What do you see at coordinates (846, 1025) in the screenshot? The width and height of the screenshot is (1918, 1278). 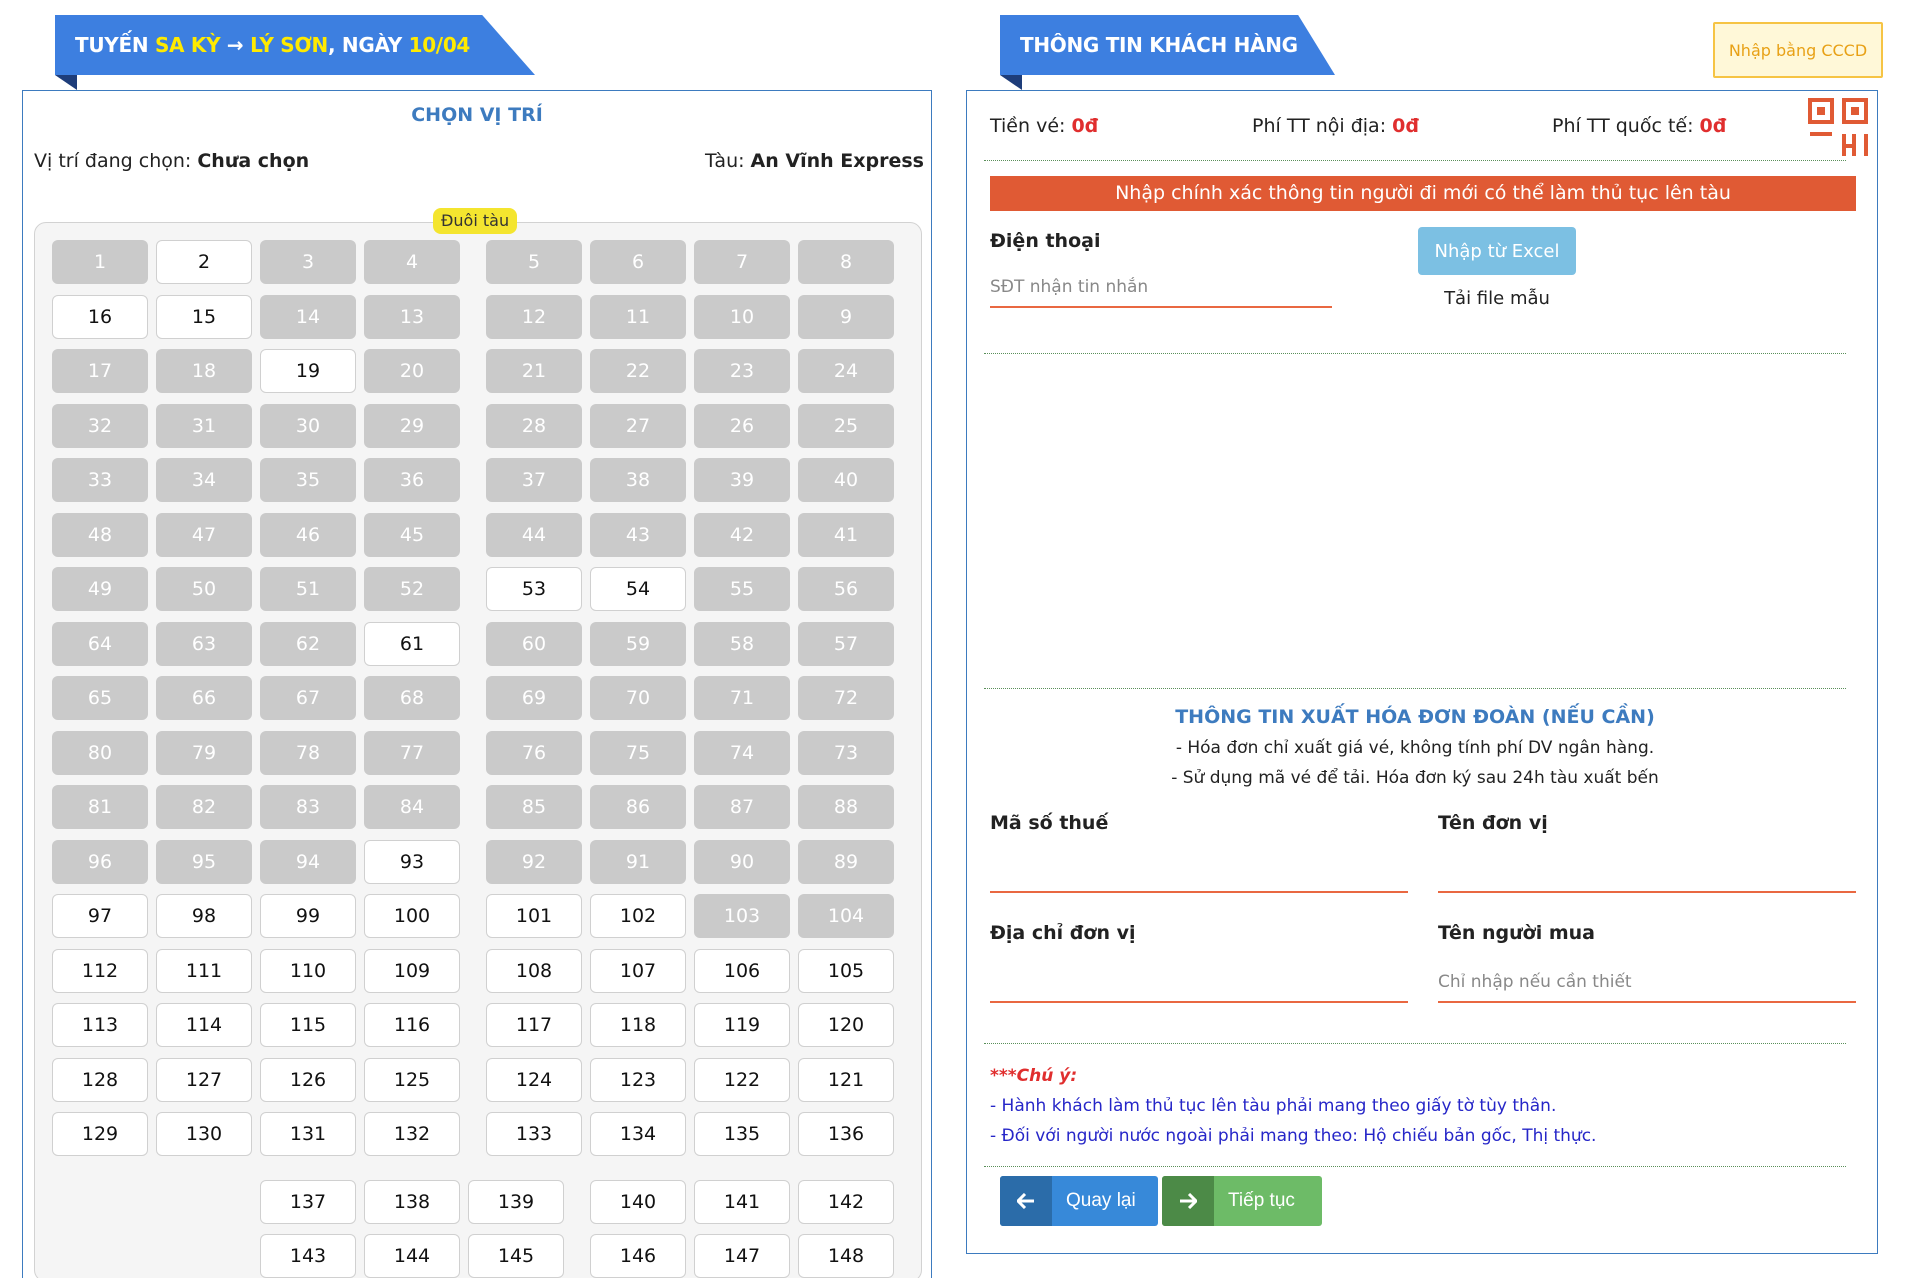 I see `seat-120: 120` at bounding box center [846, 1025].